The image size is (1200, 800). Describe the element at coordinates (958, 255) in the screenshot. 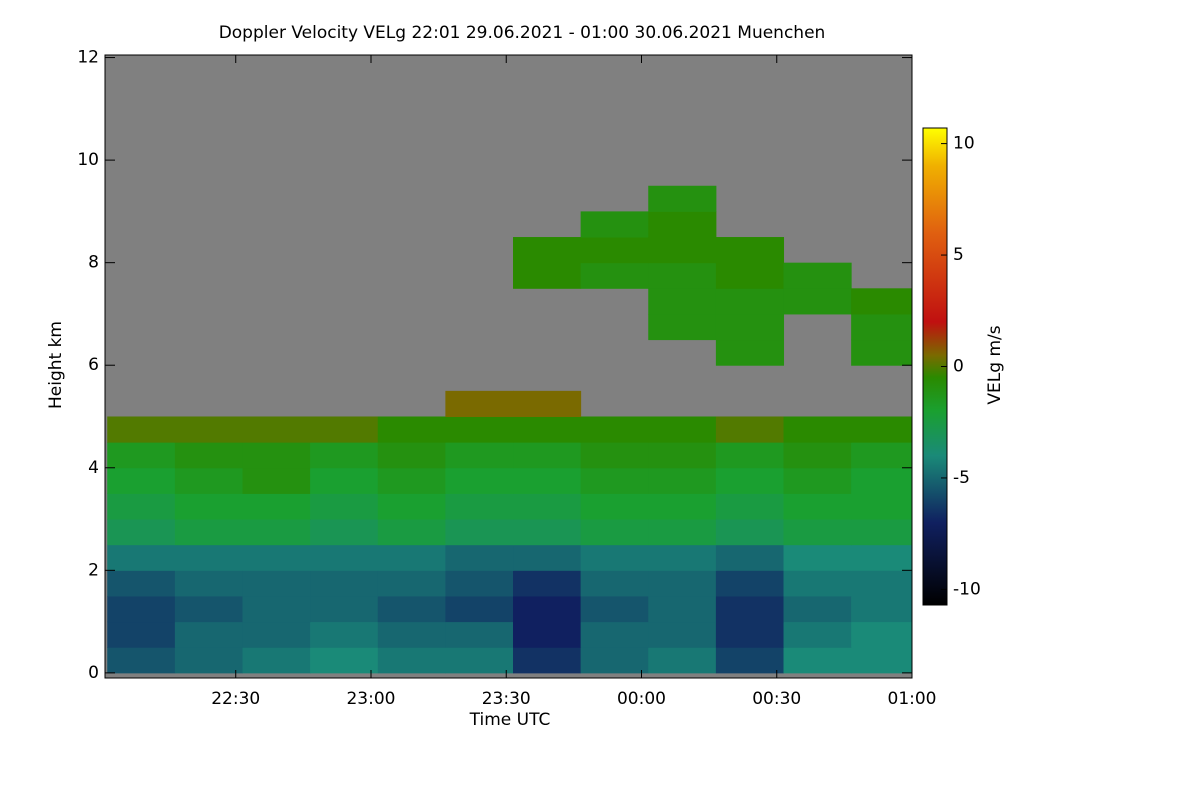

I see `colorbar-tick-label: 5` at that location.